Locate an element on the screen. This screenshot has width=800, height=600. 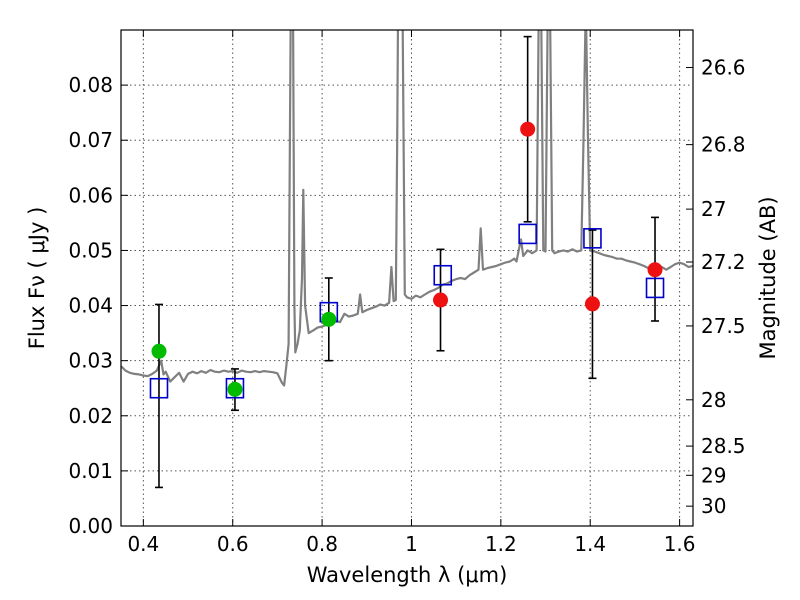
right-tick-label: 28.5 is located at coordinates (723, 446).